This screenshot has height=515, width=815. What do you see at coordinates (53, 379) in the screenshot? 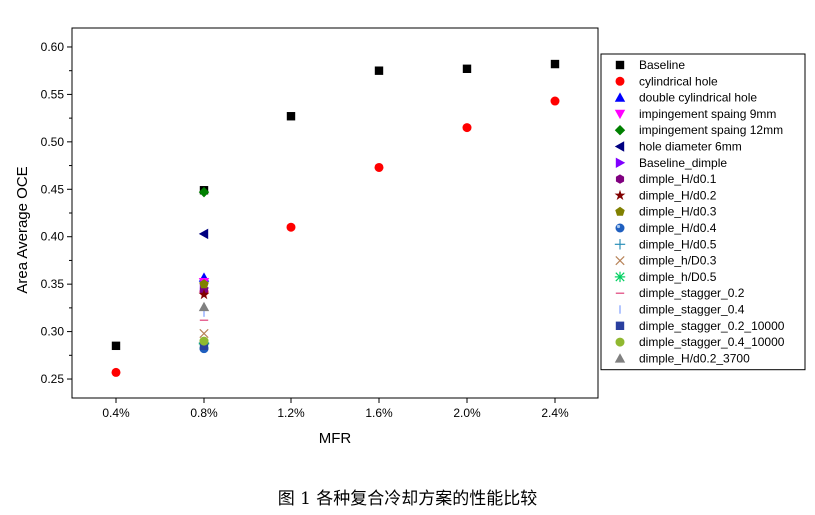
I see `y-tick-label: 0.25` at bounding box center [53, 379].